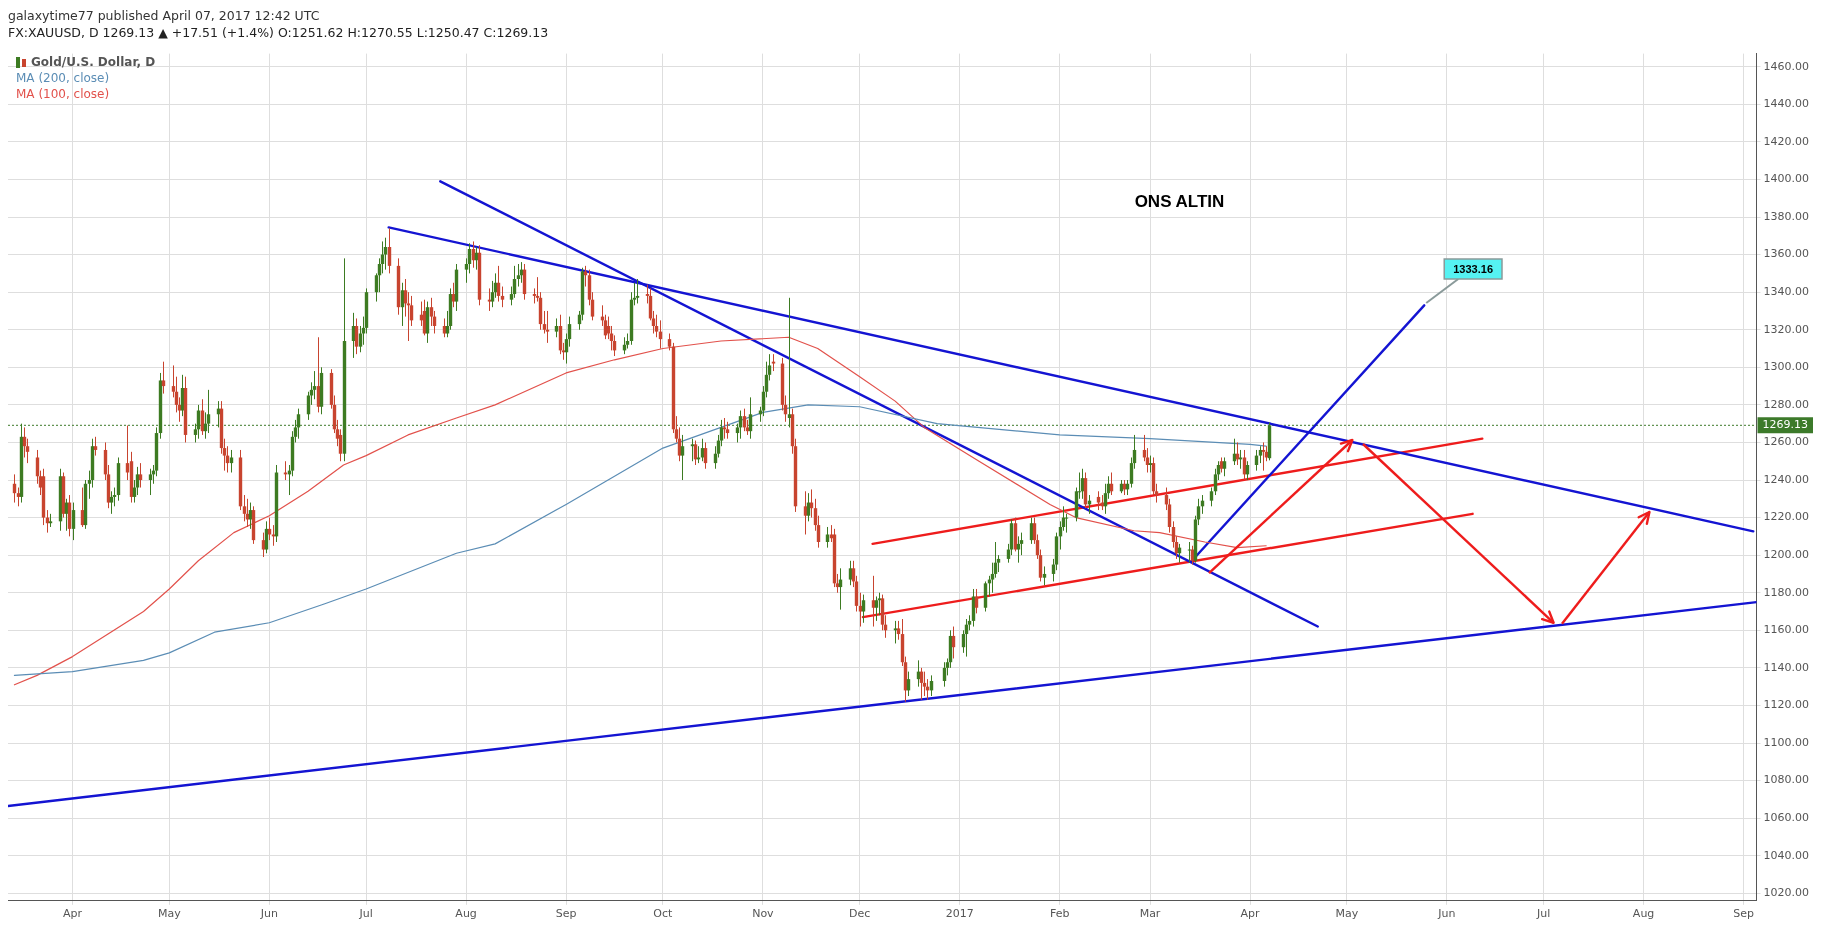 This screenshot has width=1824, height=945. I want to click on y-tick-label: 1100.00, so click(1786, 742).